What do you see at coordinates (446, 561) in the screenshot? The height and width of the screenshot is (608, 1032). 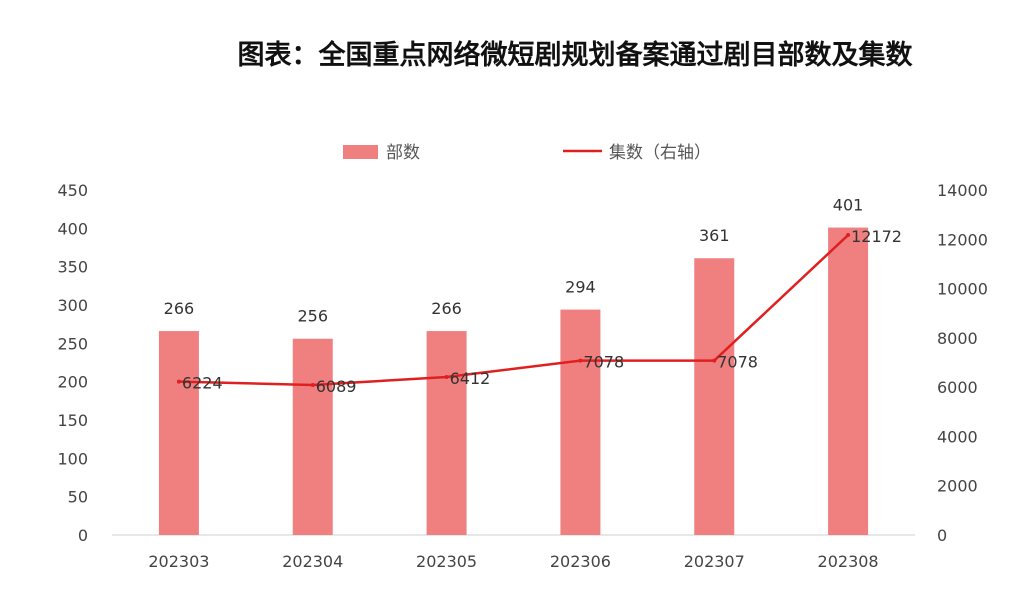 I see `x-tick-label: 202305` at bounding box center [446, 561].